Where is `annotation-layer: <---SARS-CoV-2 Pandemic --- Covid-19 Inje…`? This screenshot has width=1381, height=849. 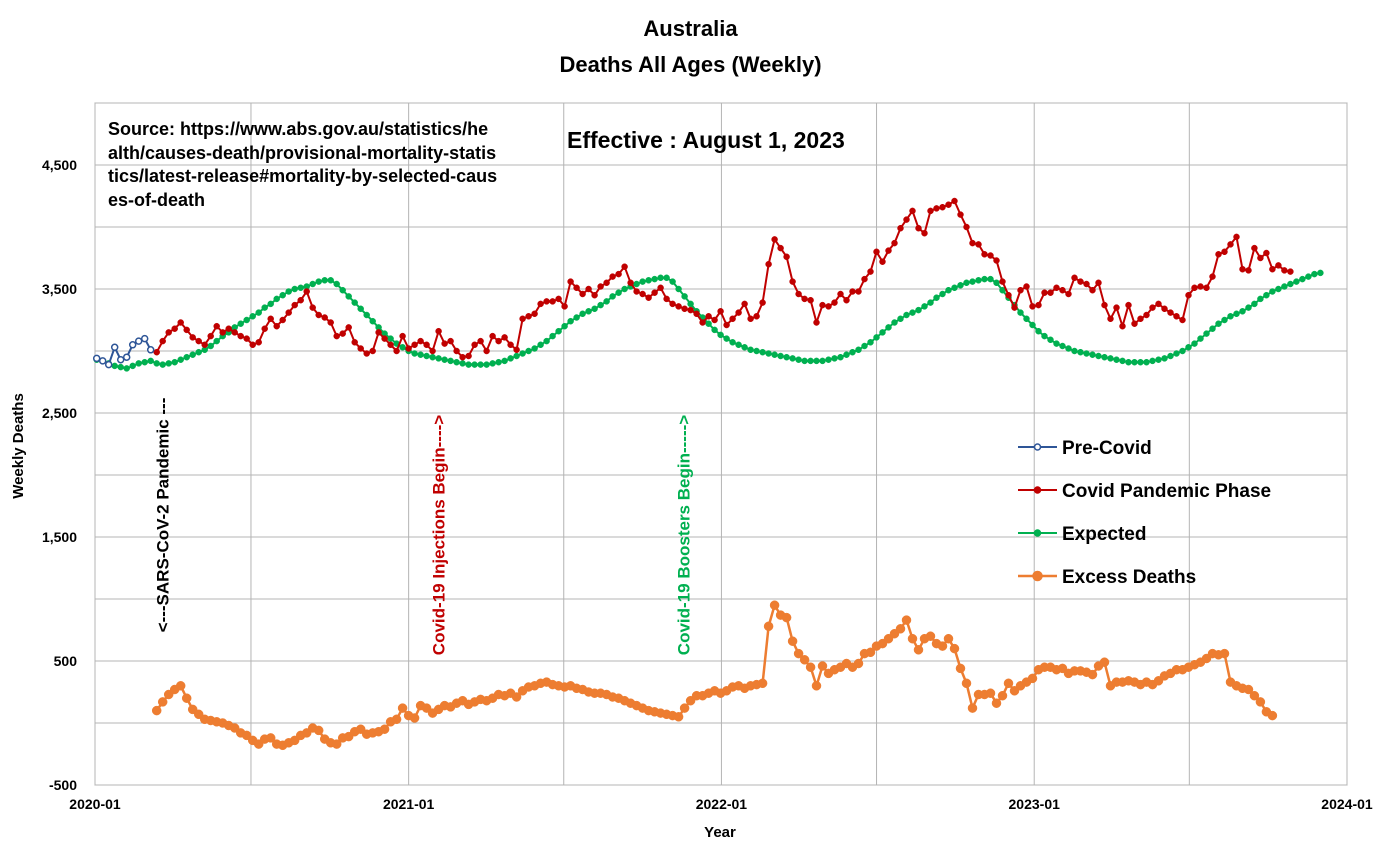 annotation-layer: <---SARS-CoV-2 Pandemic --- Covid-19 Inje… is located at coordinates (424, 527).